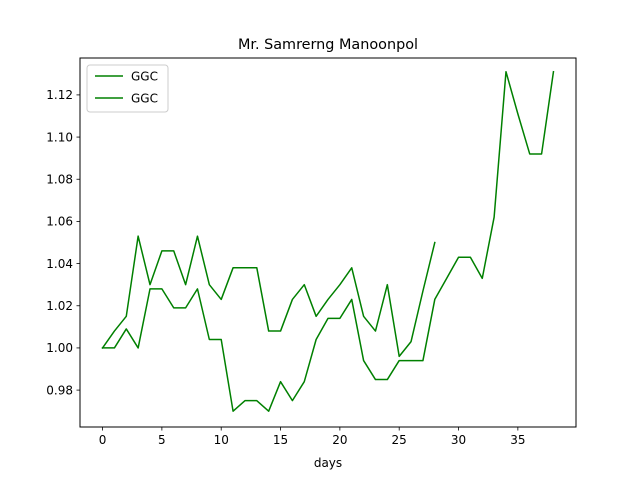  What do you see at coordinates (59, 95) in the screenshot?
I see `y-tick-label: 1.12` at bounding box center [59, 95].